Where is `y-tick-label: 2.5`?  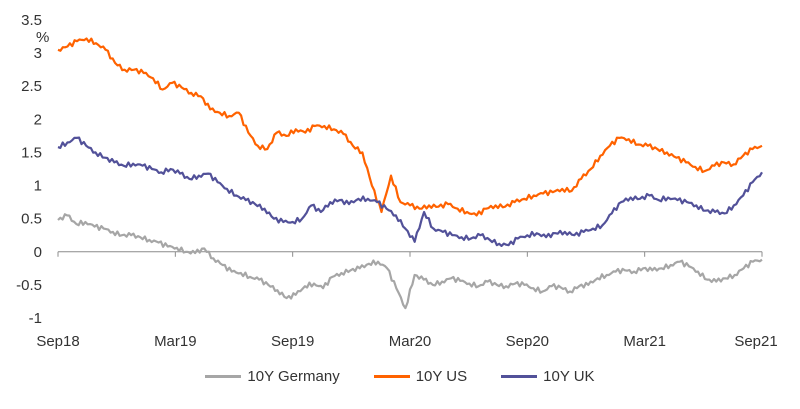
y-tick-label: 2.5 is located at coordinates (31, 86).